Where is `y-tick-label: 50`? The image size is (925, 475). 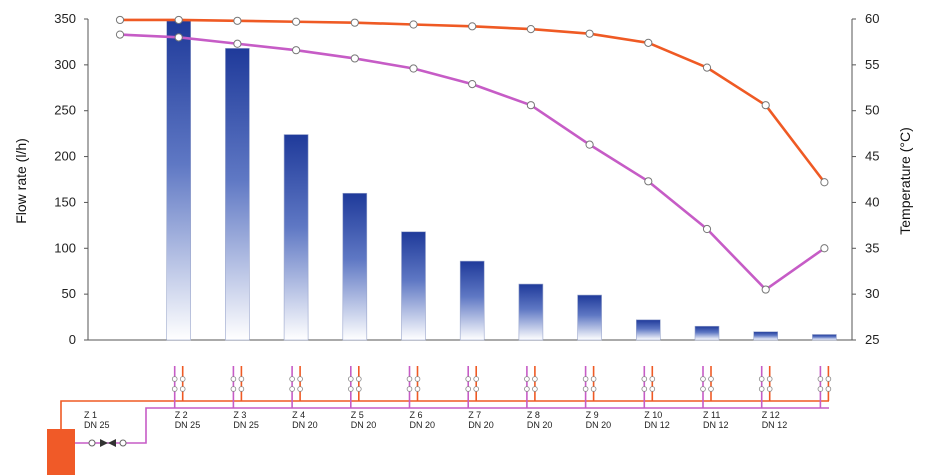
y-tick-label: 50 is located at coordinates (69, 293).